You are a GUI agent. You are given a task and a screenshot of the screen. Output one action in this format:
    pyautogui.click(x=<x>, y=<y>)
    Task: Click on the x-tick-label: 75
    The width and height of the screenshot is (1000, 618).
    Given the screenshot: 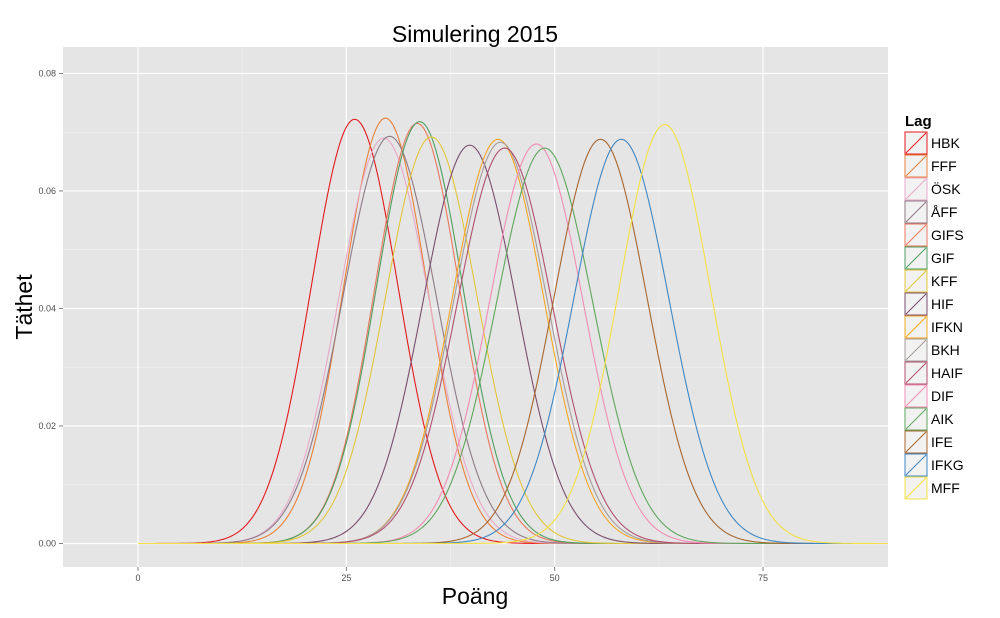 What is the action you would take?
    pyautogui.click(x=763, y=578)
    